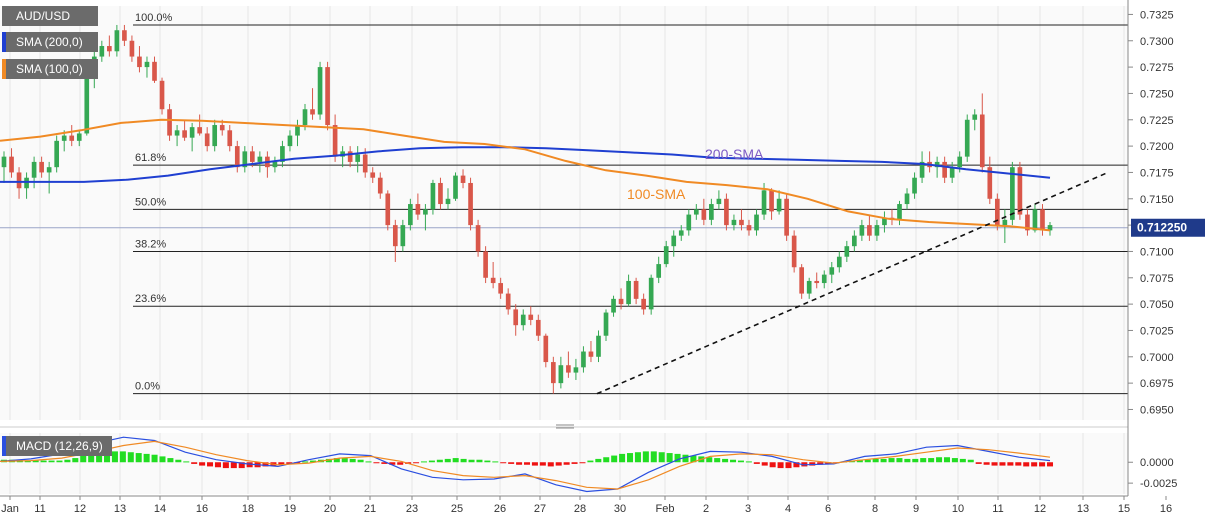 Image resolution: width=1207 pixels, height=526 pixels. I want to click on y-tick-label: 0.7225, so click(1157, 121).